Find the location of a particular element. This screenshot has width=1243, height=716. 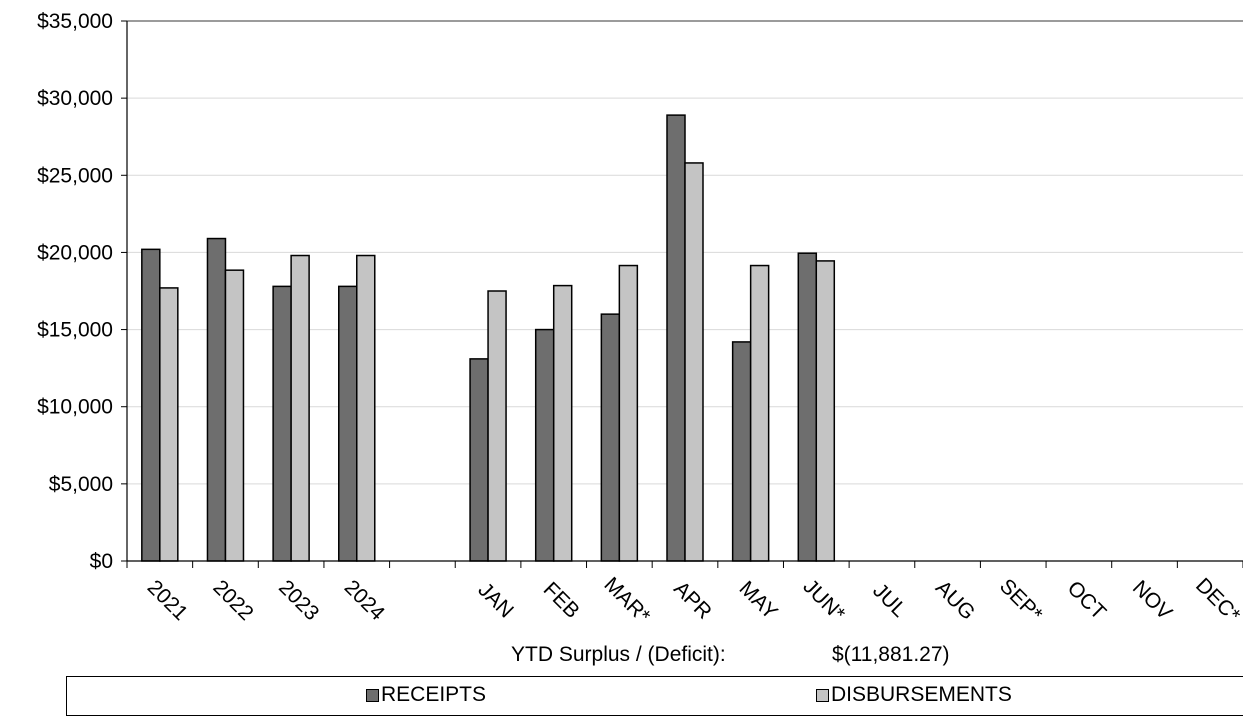

receipts-swatch is located at coordinates (372, 695).